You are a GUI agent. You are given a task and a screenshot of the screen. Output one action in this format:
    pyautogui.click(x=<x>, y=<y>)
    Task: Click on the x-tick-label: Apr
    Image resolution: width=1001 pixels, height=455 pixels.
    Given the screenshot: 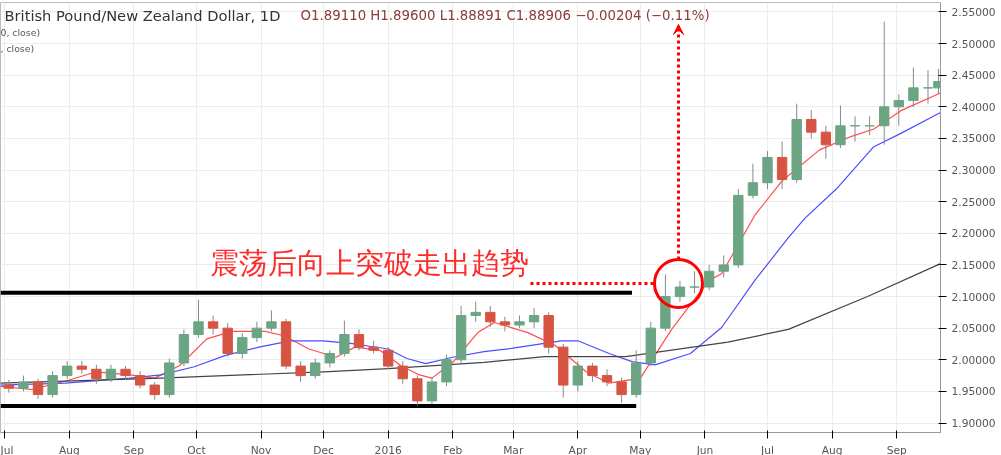 What is the action you would take?
    pyautogui.click(x=578, y=449)
    